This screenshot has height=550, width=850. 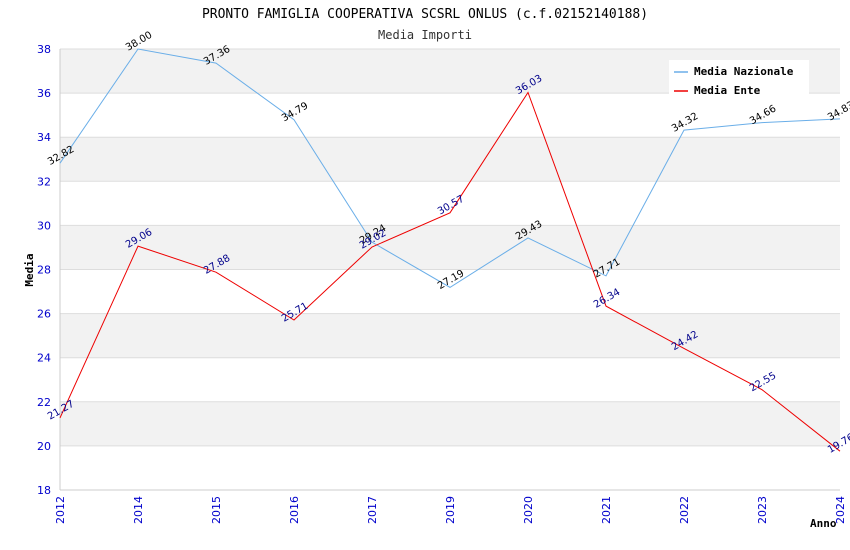 I want to click on legend-box, so click(x=739, y=79).